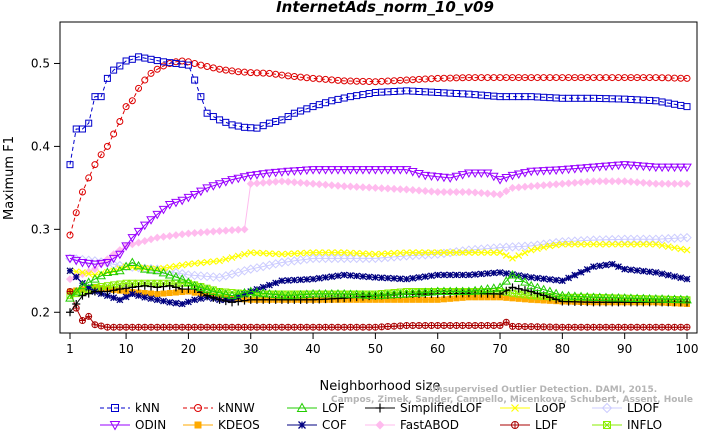 The width and height of the screenshot is (702, 434). What do you see at coordinates (625, 408) in the screenshot?
I see `legend-item-ldof: LDOF` at bounding box center [625, 408].